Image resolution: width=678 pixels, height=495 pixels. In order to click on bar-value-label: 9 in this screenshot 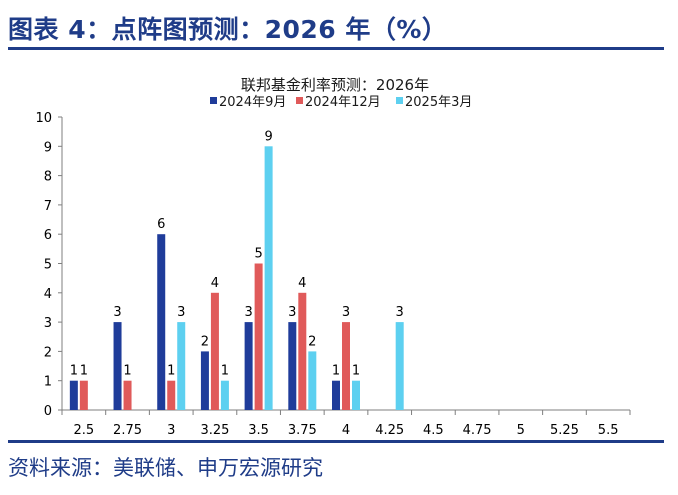, I will do `click(268, 136)`.